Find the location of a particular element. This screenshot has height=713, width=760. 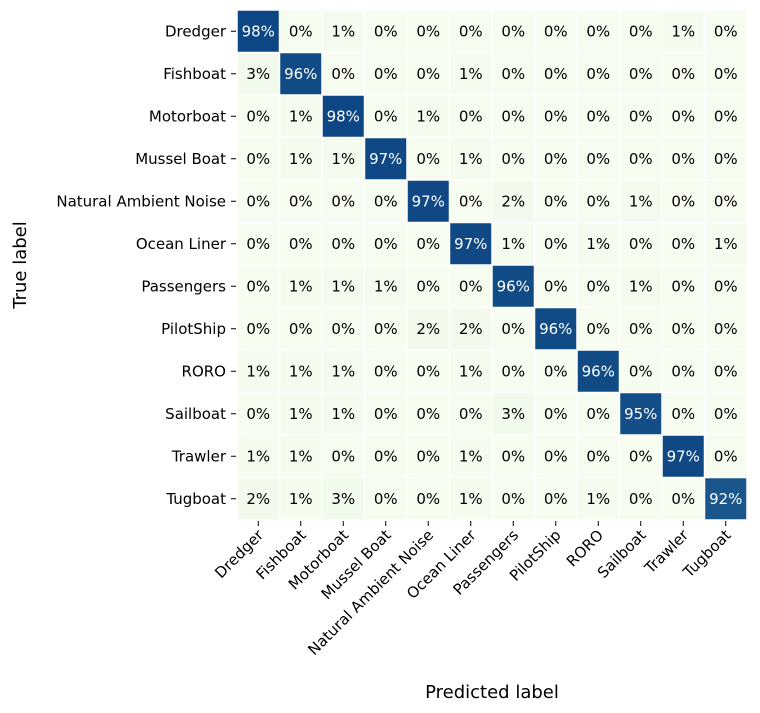

cell-value-label: 97% is located at coordinates (470, 244).